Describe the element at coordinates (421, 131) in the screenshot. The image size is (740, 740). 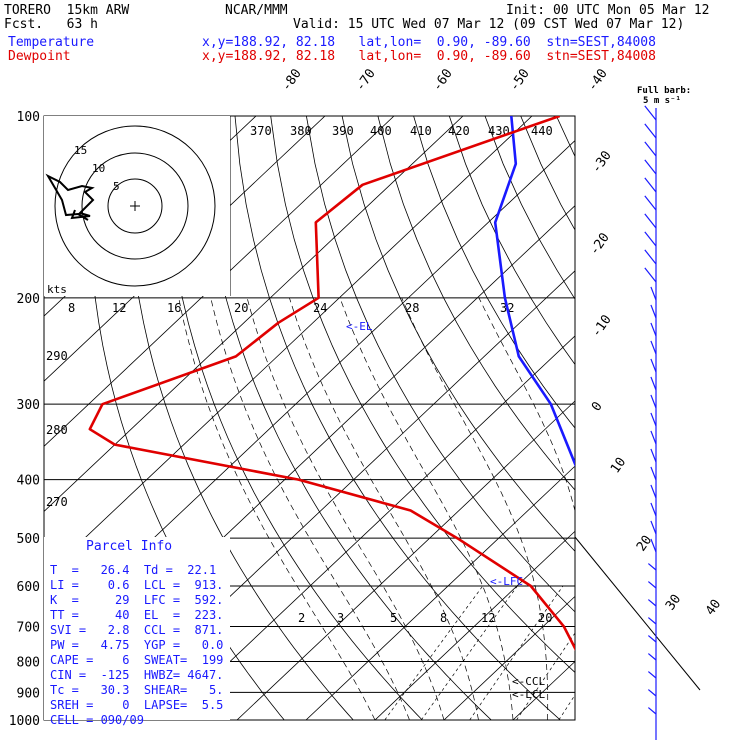
I see `theta-label: 410` at that location.